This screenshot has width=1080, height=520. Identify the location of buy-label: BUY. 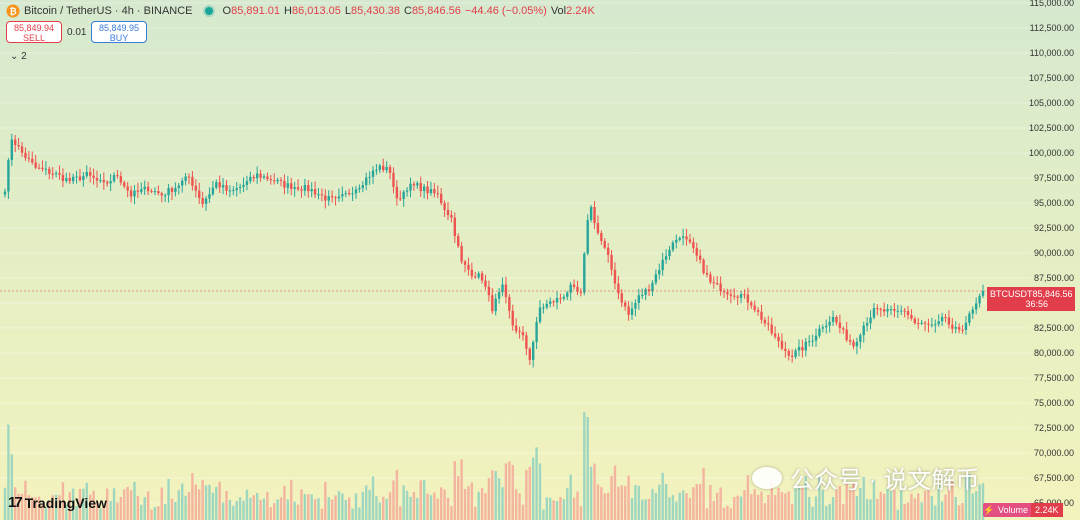
(119, 38).